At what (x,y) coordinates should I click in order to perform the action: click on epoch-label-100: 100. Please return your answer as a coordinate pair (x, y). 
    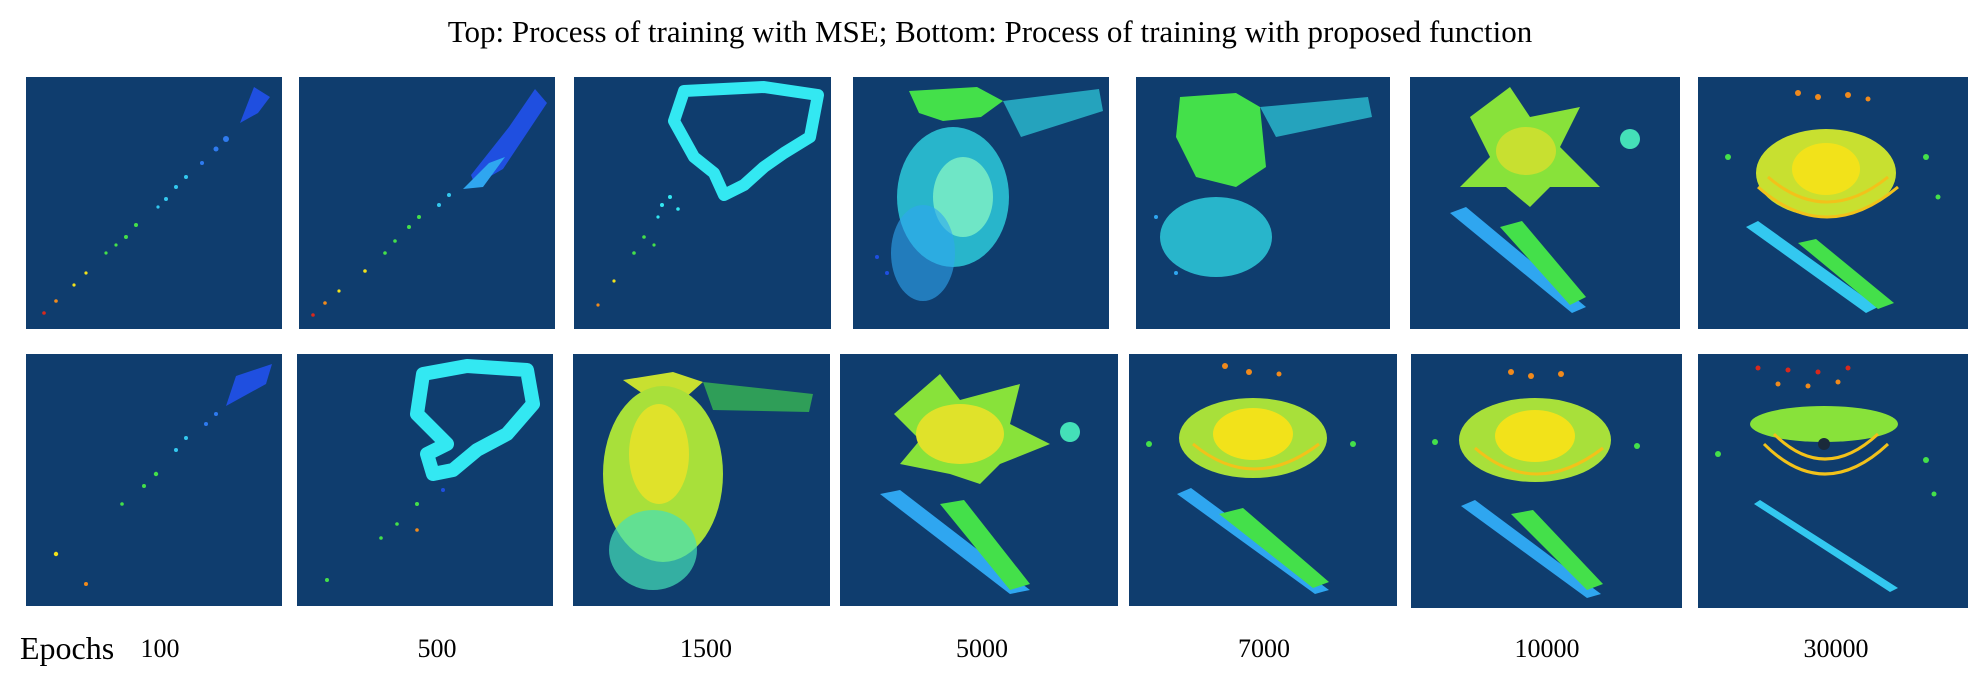
    Looking at the image, I should click on (160, 648).